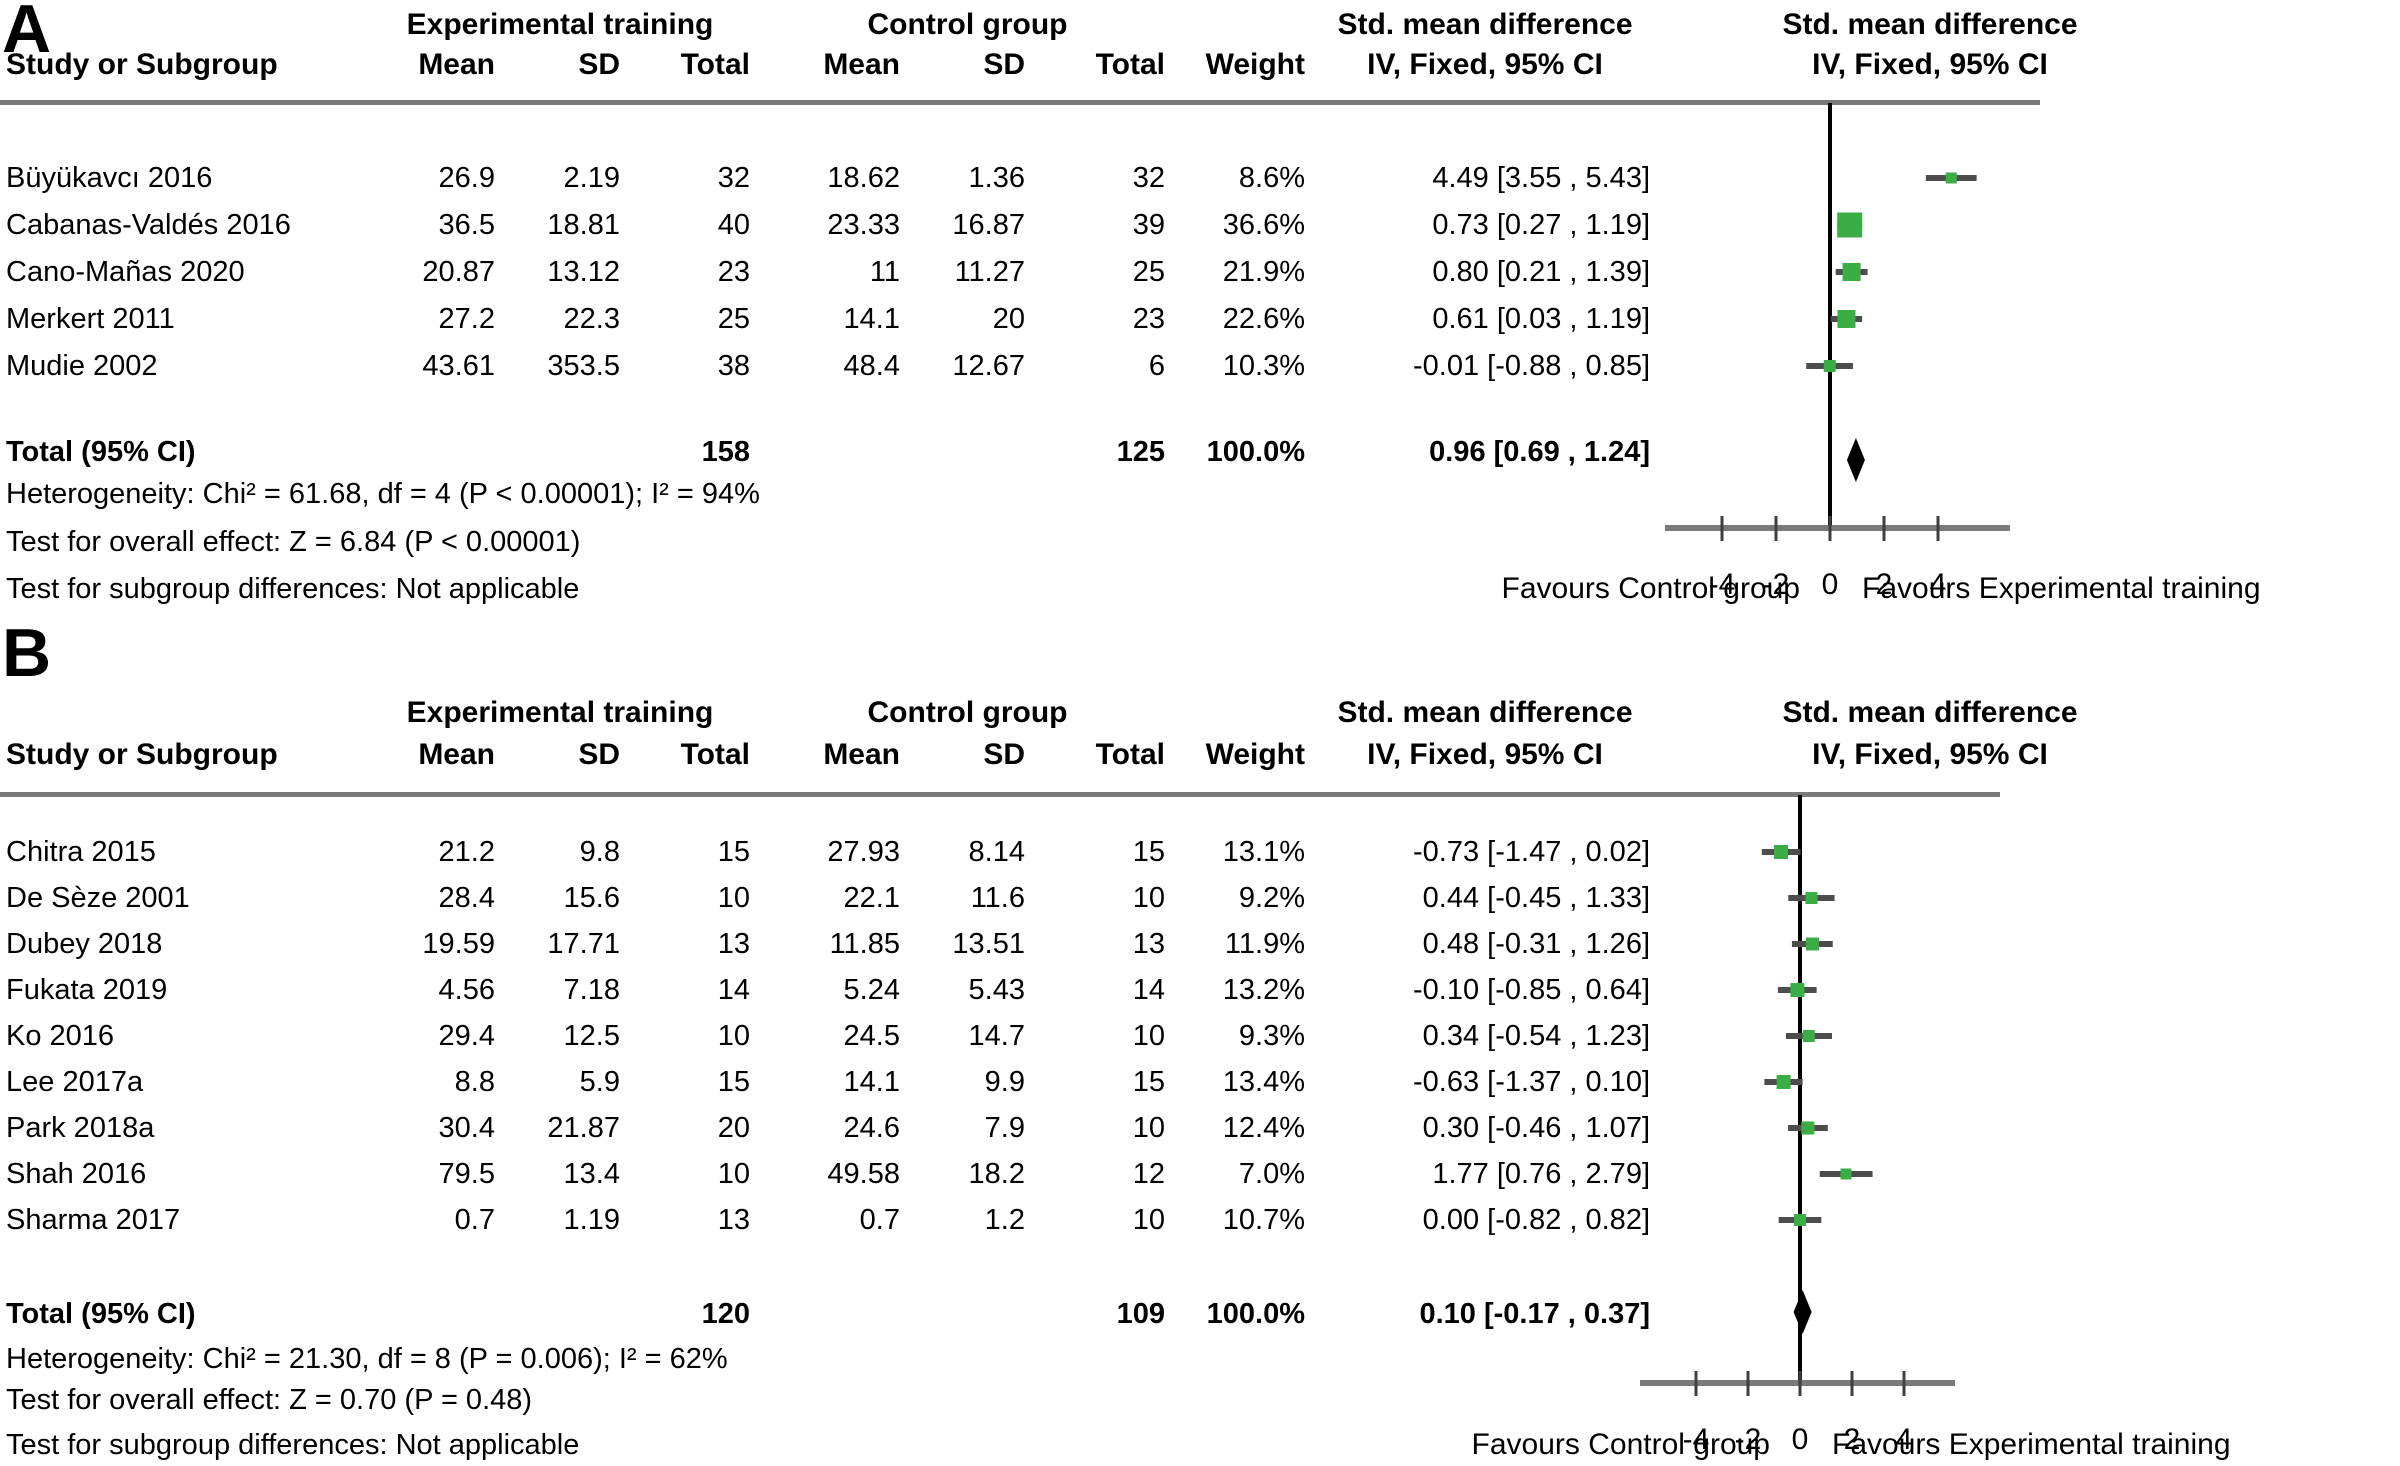 The width and height of the screenshot is (2400, 1466). Describe the element at coordinates (1148, 272) in the screenshot. I see `study-cell-n_ctl: 25` at that location.